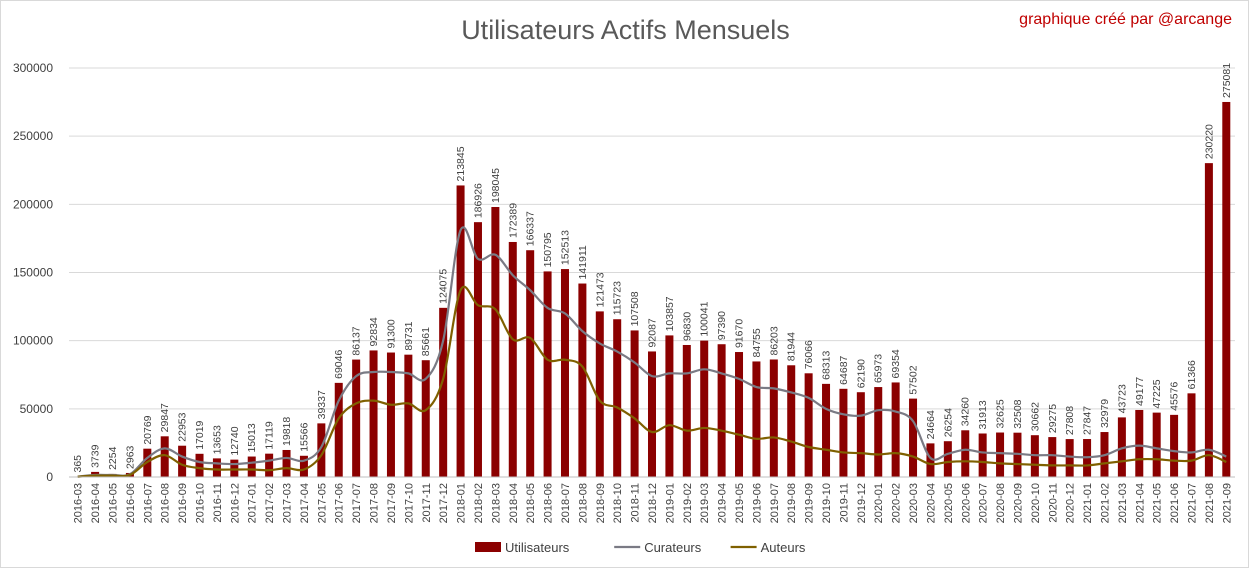 This screenshot has height=569, width=1249. What do you see at coordinates (792, 346) in the screenshot?
I see `data-label: 81944` at bounding box center [792, 346].